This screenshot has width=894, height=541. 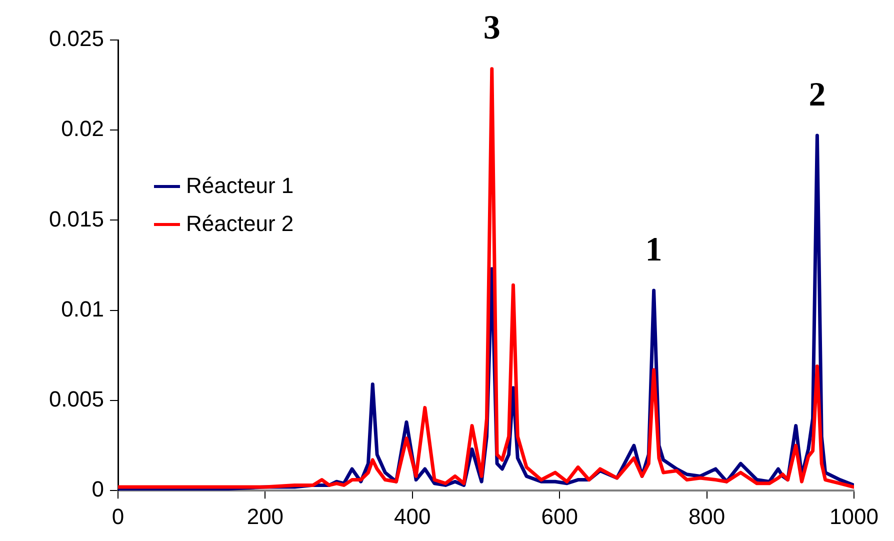 What do you see at coordinates (98, 489) in the screenshot?
I see `y-tick-label: 0` at bounding box center [98, 489].